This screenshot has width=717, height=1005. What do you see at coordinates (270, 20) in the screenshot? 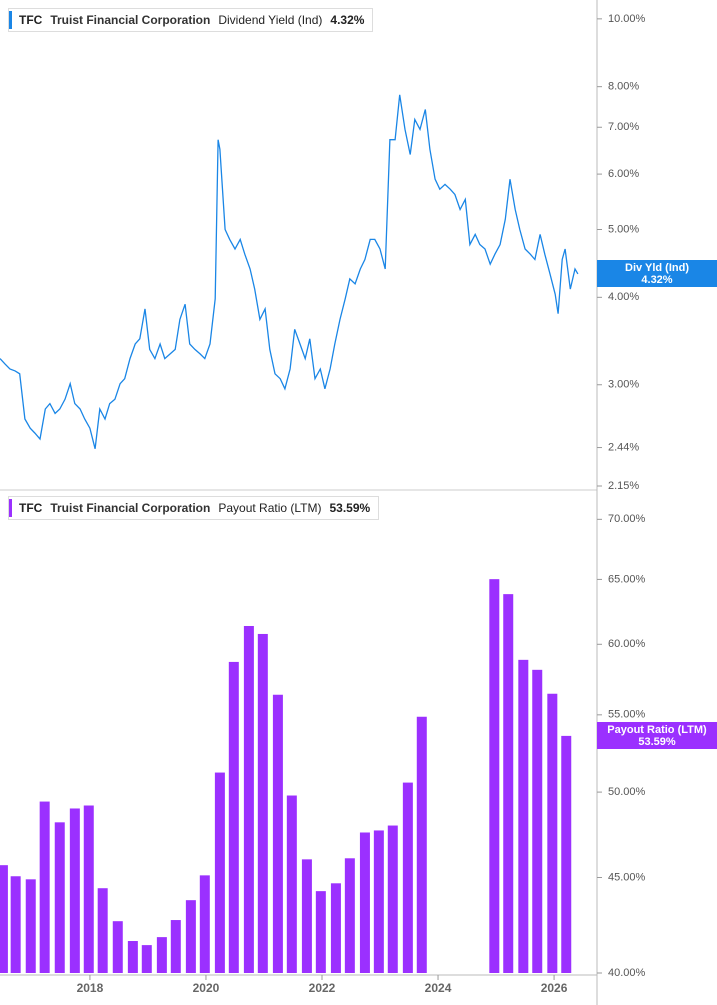
I see `metric-name: Dividend Yield (Ind)` at bounding box center [270, 20].